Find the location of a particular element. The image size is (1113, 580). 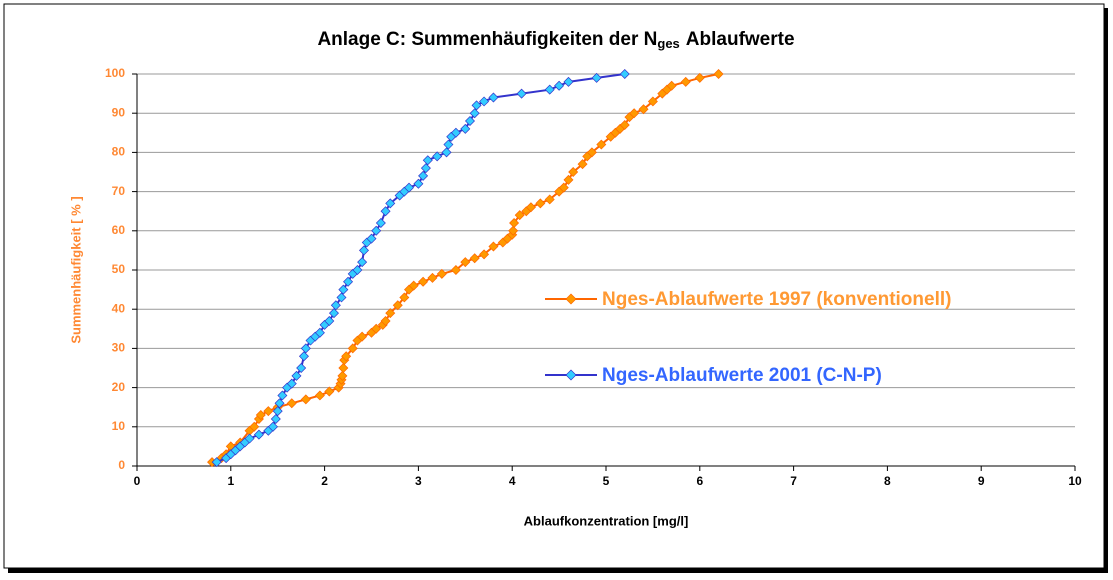

x-tick-label: 0 is located at coordinates (137, 481).